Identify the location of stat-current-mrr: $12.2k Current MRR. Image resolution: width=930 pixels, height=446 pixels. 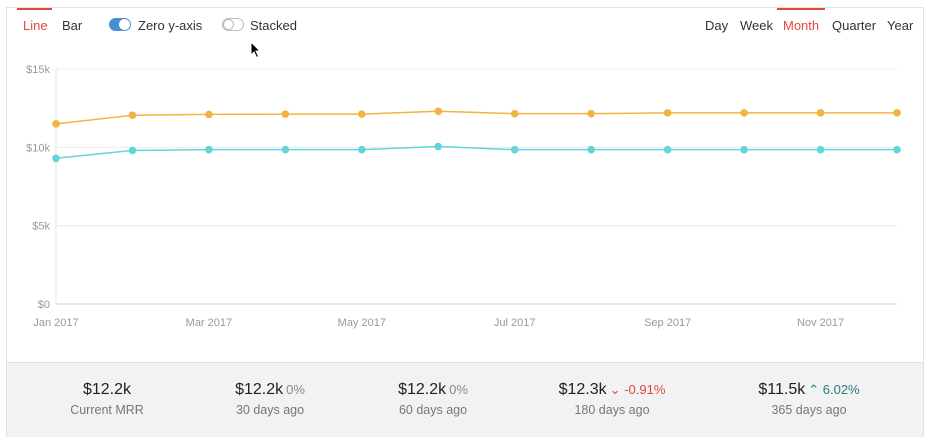
(107, 399).